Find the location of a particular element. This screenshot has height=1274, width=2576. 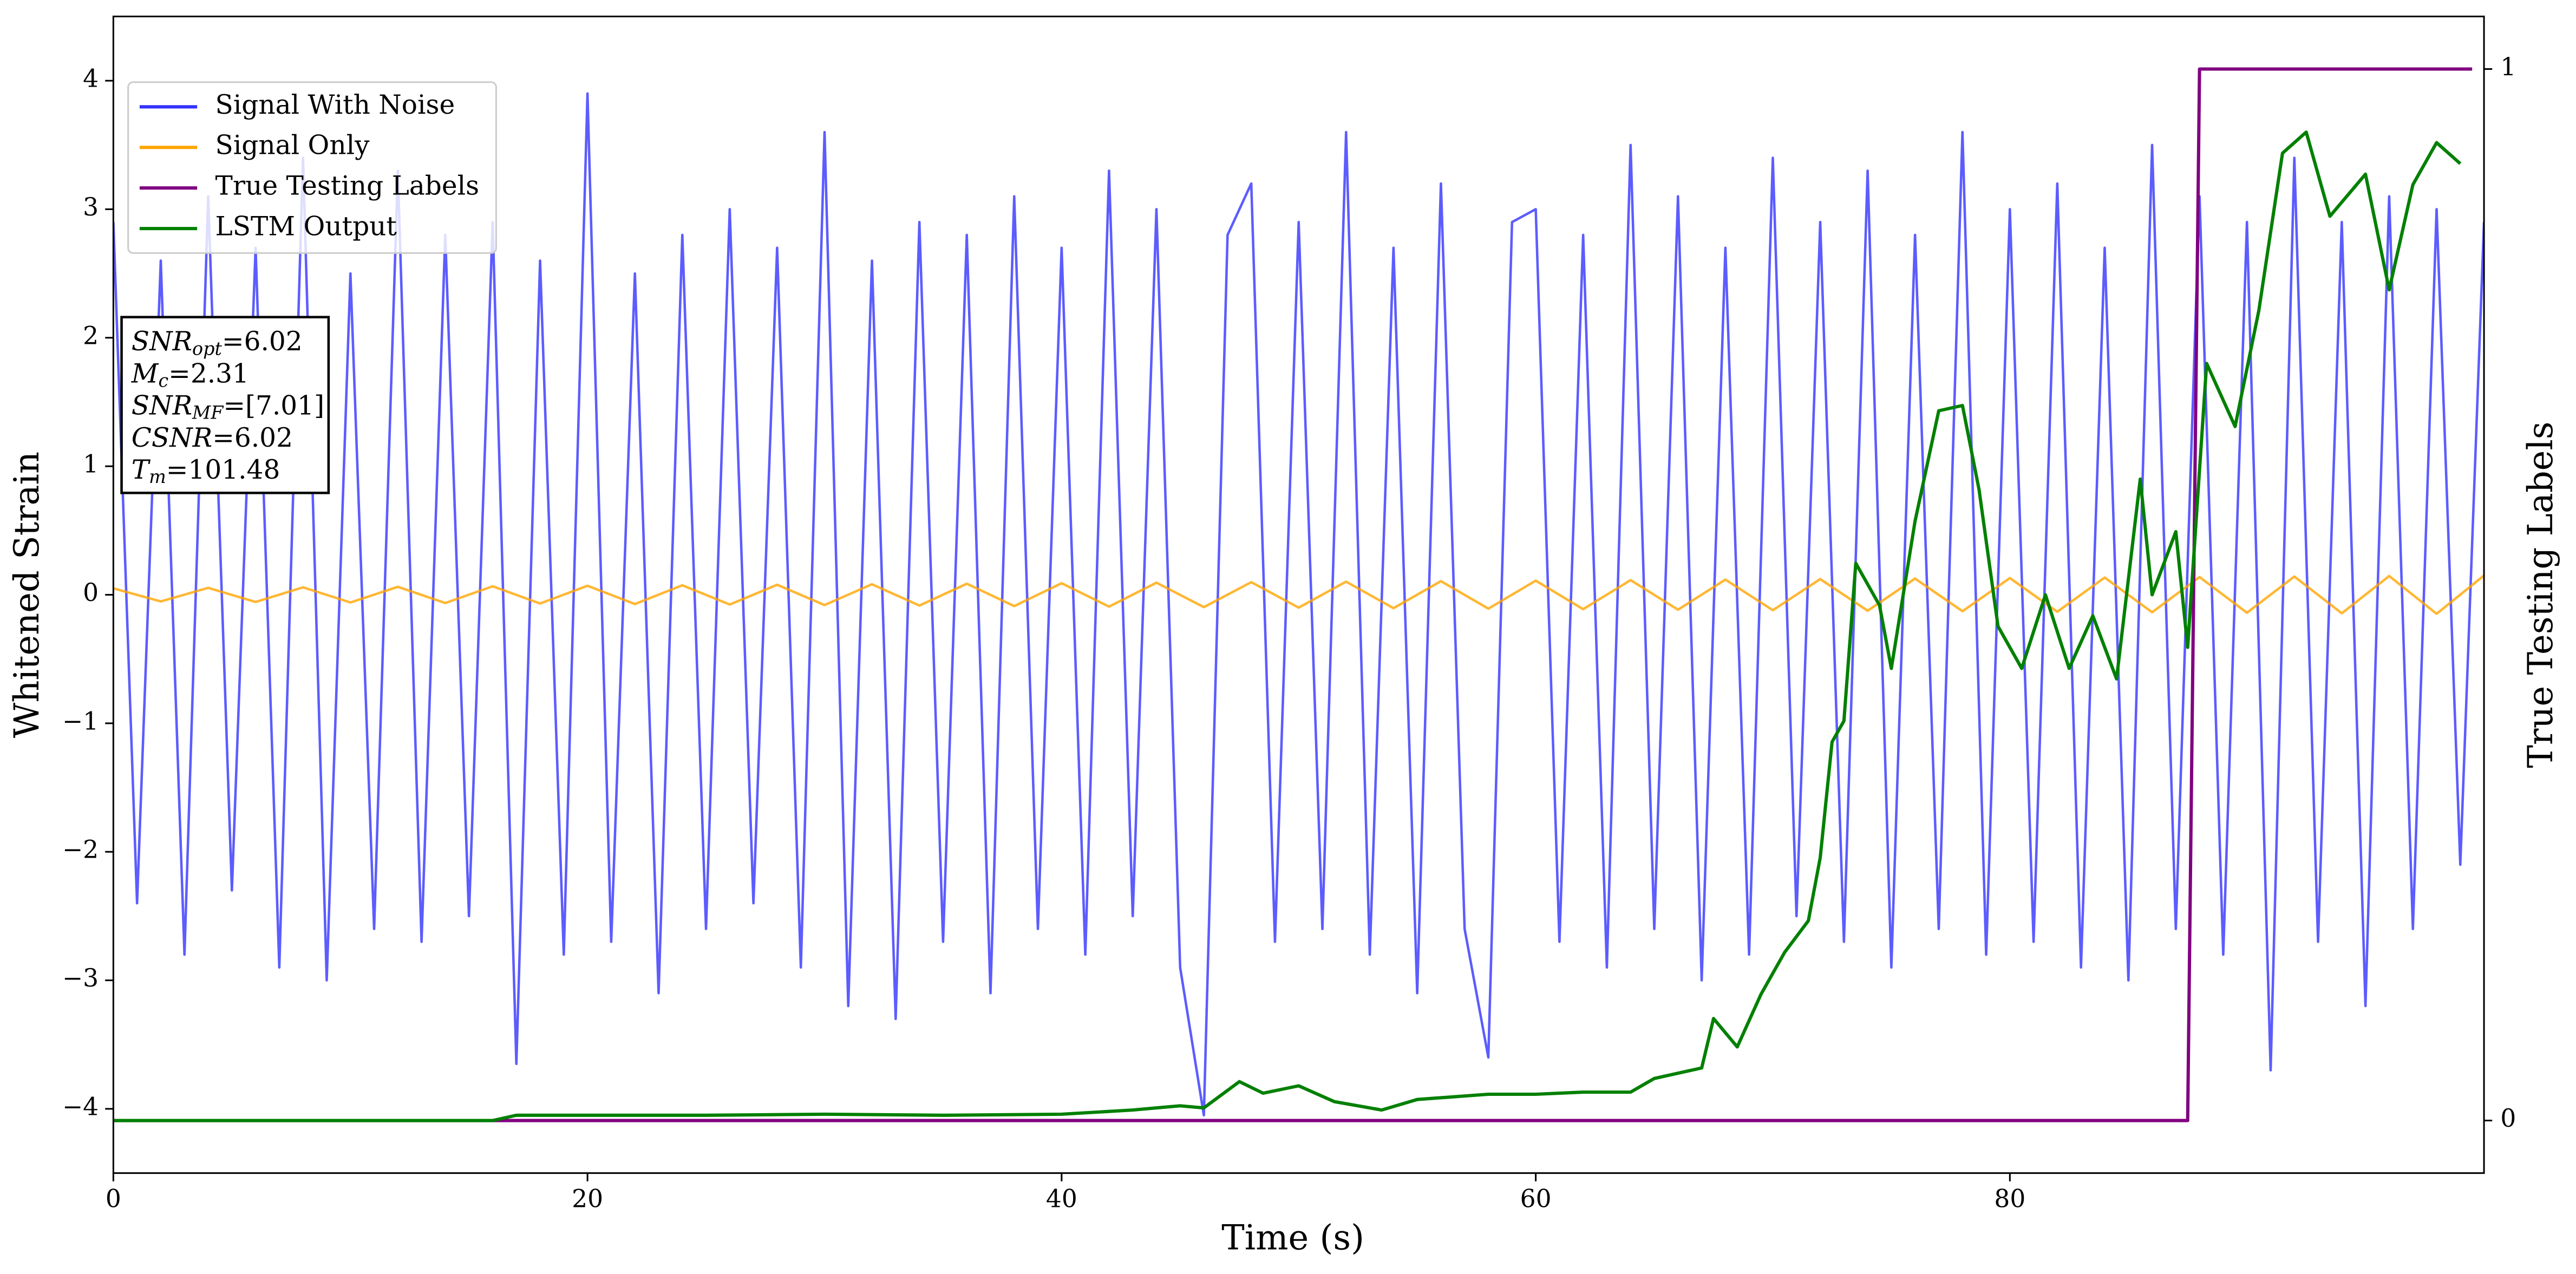

annotation-main: CSNR is located at coordinates (172, 437).